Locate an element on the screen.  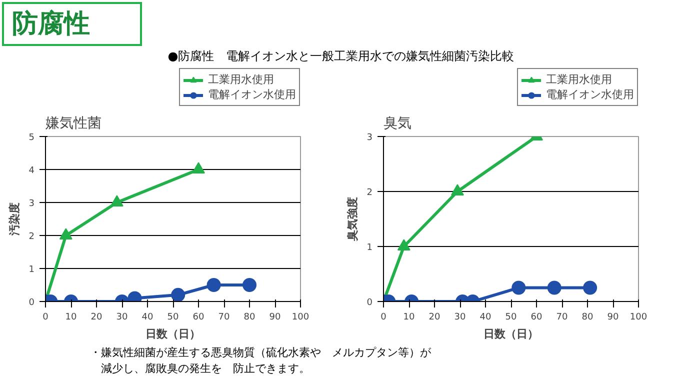
chart-title: 嫌気性菌 is located at coordinates (74, 124).